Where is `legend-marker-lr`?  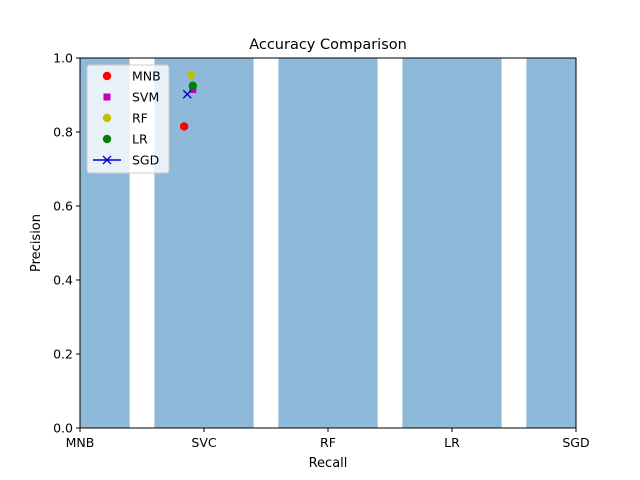
legend-marker-lr is located at coordinates (107, 139).